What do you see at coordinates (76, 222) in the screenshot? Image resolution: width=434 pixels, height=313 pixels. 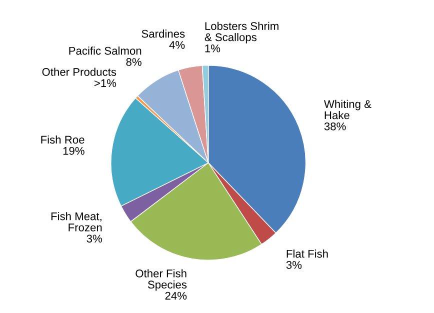 I see `slice-label: Fish Meat, Frozen` at bounding box center [76, 222].